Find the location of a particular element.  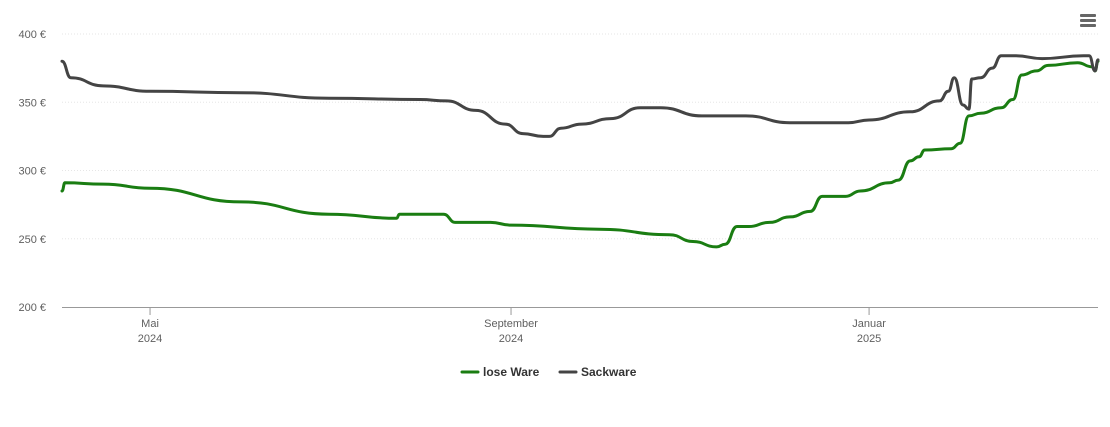

y-tick-label: 300 € is located at coordinates (32, 172).